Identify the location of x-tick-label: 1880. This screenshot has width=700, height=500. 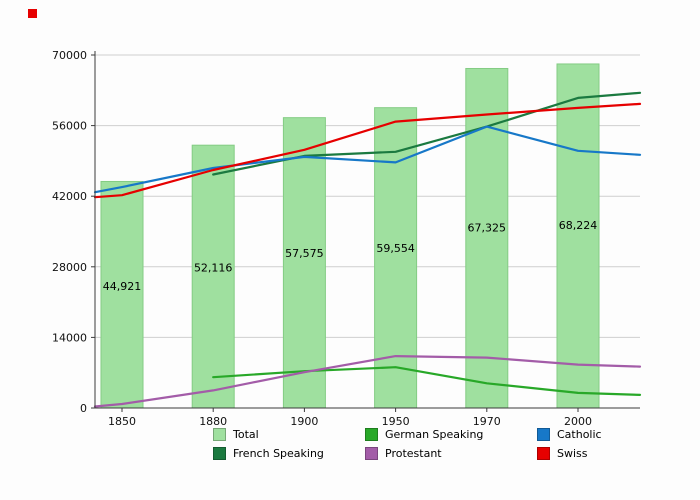
(213, 420).